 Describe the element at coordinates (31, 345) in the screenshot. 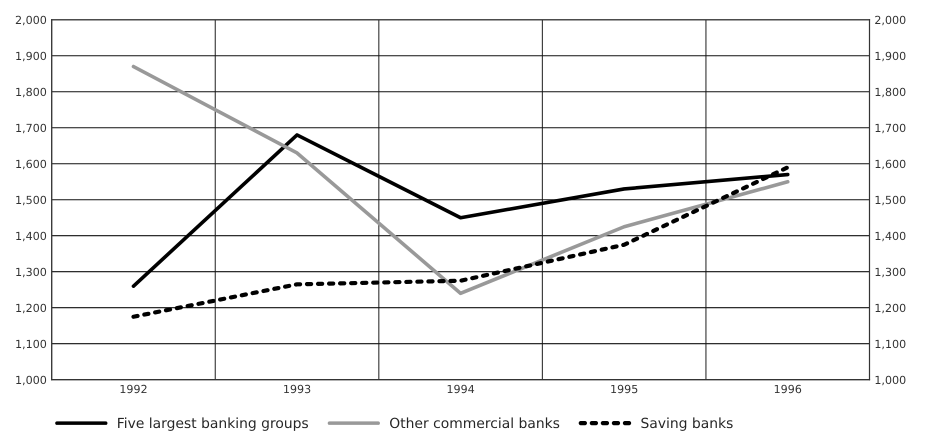

I see `y-tick-label: 1,100` at that location.